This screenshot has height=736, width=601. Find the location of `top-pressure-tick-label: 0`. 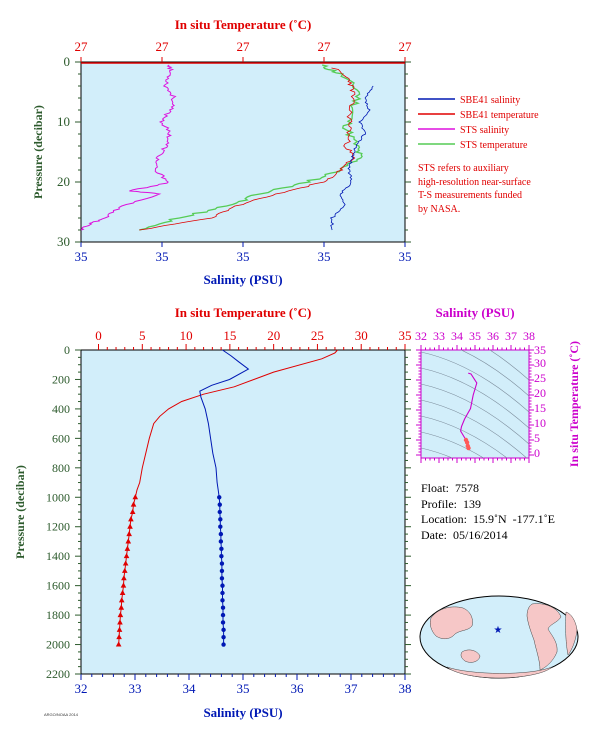

top-pressure-tick-label: 0 is located at coordinates (67, 61).